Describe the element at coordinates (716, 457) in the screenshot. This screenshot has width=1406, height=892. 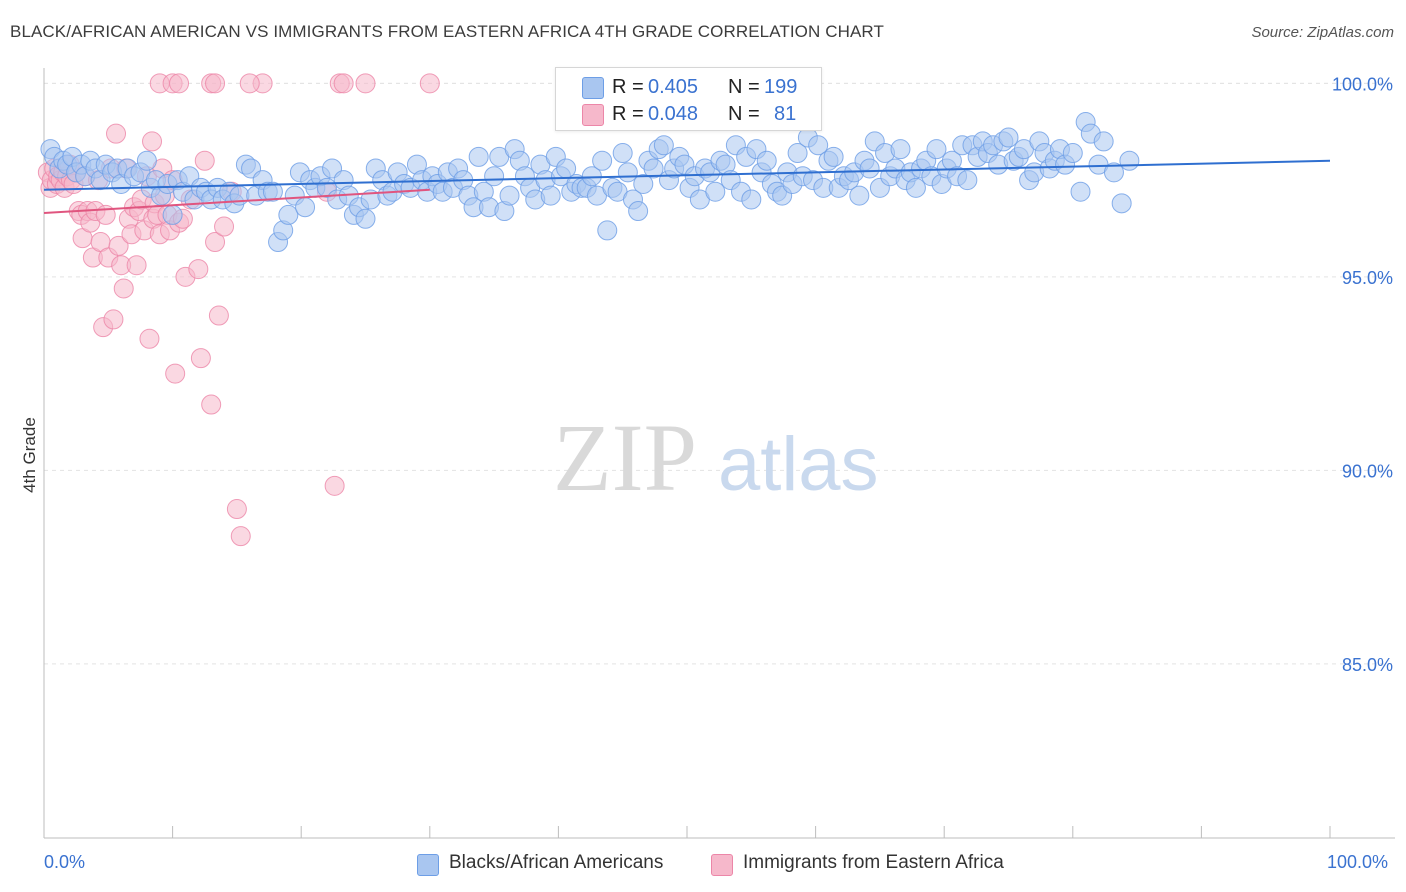
I see `watermark: ZIP atlas` at that location.